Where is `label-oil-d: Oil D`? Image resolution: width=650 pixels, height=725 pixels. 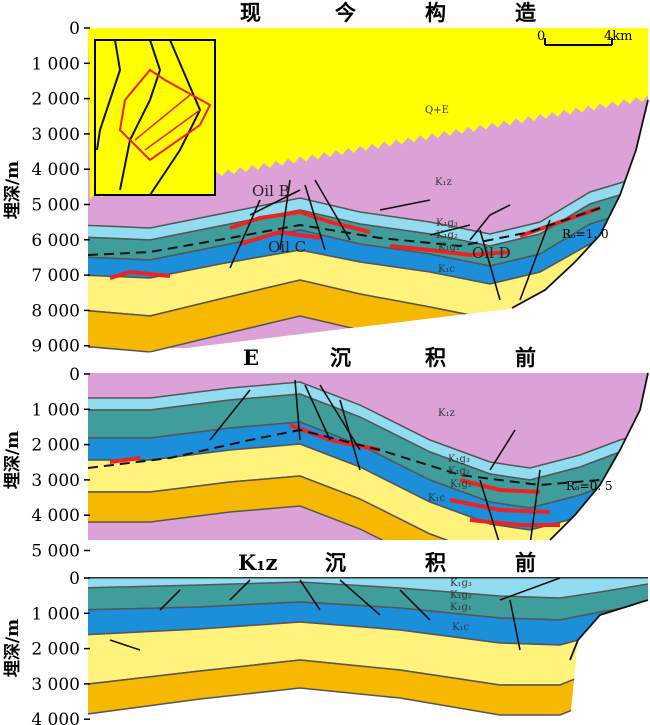 label-oil-d: Oil D is located at coordinates (491, 253).